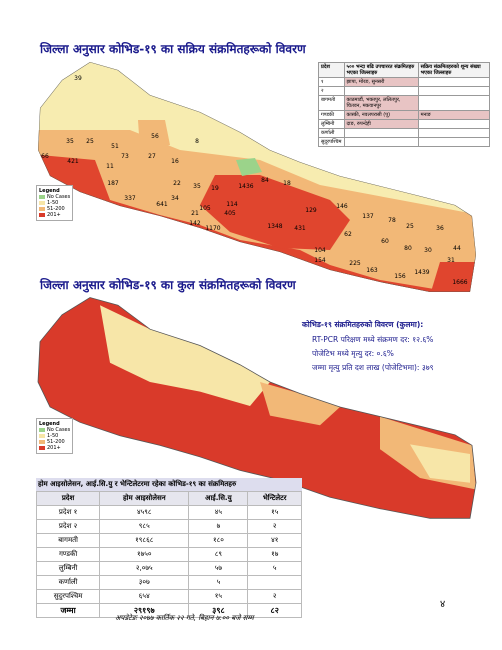 Image resolution: width=502 pixels, height=650 pixels. What do you see at coordinates (168, 582) in the screenshot?
I see `row: कर्णाली ३०७ ५` at bounding box center [168, 582].